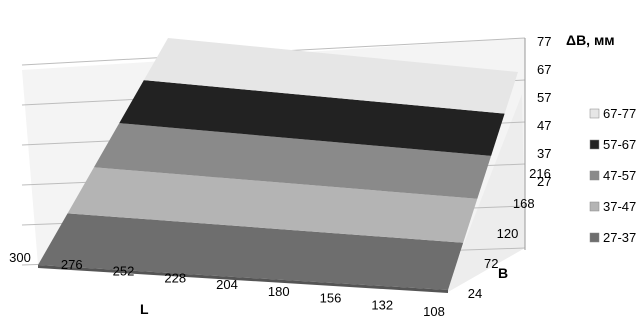 Image resolution: width=641 pixels, height=320 pixels. Describe the element at coordinates (20, 257) in the screenshot. I see `x-tick-label: 300` at that location.